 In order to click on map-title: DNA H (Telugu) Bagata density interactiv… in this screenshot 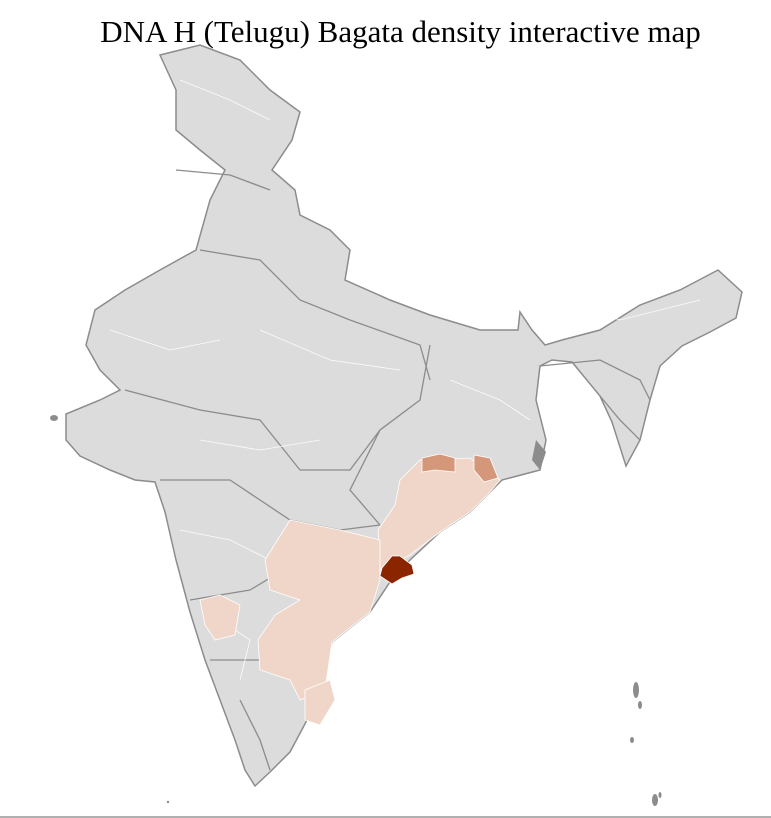, I will do `click(400, 31)`.